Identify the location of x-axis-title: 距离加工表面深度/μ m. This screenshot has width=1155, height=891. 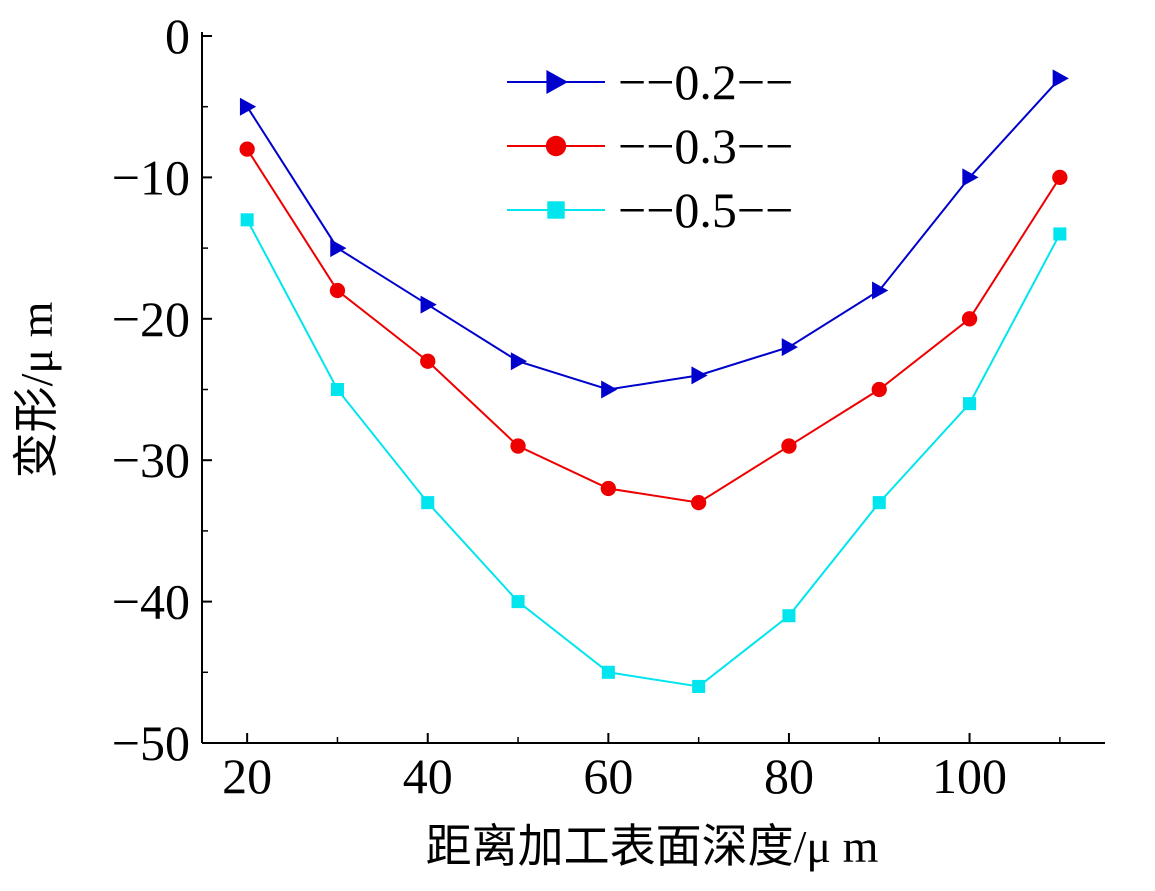
(652, 846).